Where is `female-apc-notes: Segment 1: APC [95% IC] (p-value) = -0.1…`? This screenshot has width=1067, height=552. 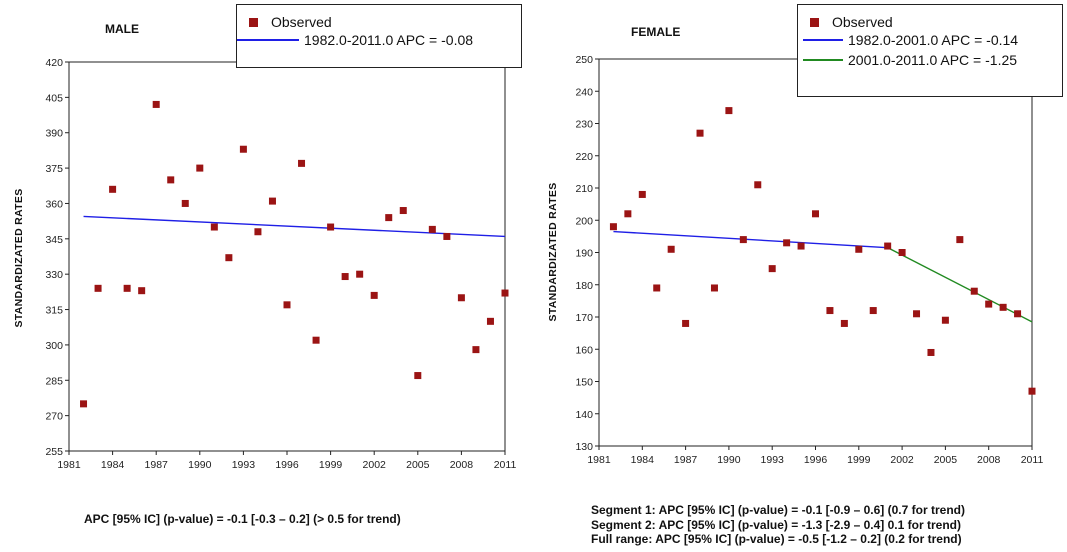 female-apc-notes: Segment 1: APC [95% IC] (p-value) = -0.1… is located at coordinates (778, 525).